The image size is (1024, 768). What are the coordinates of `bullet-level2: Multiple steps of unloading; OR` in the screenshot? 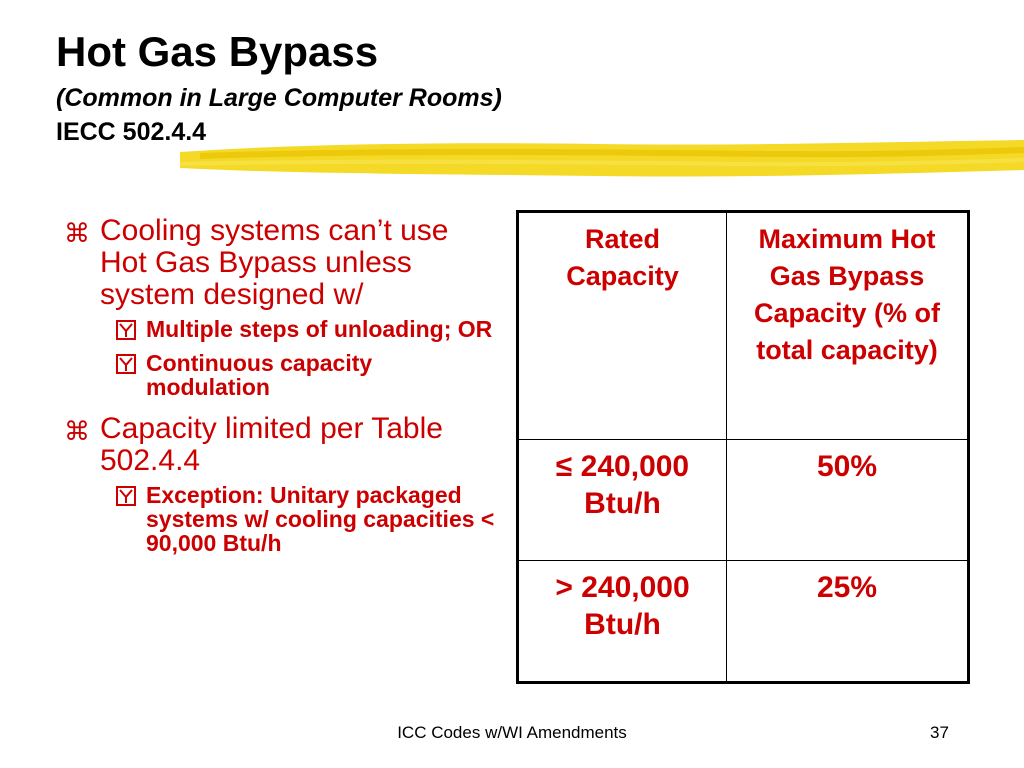 It's located at (280, 329).